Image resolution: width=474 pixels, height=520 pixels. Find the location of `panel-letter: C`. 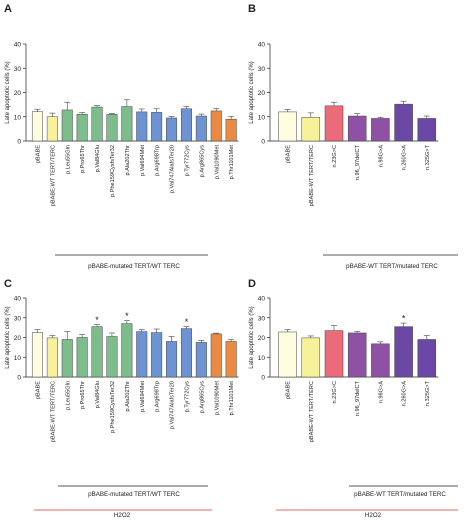

panel-letter: C is located at coordinates (8, 284).